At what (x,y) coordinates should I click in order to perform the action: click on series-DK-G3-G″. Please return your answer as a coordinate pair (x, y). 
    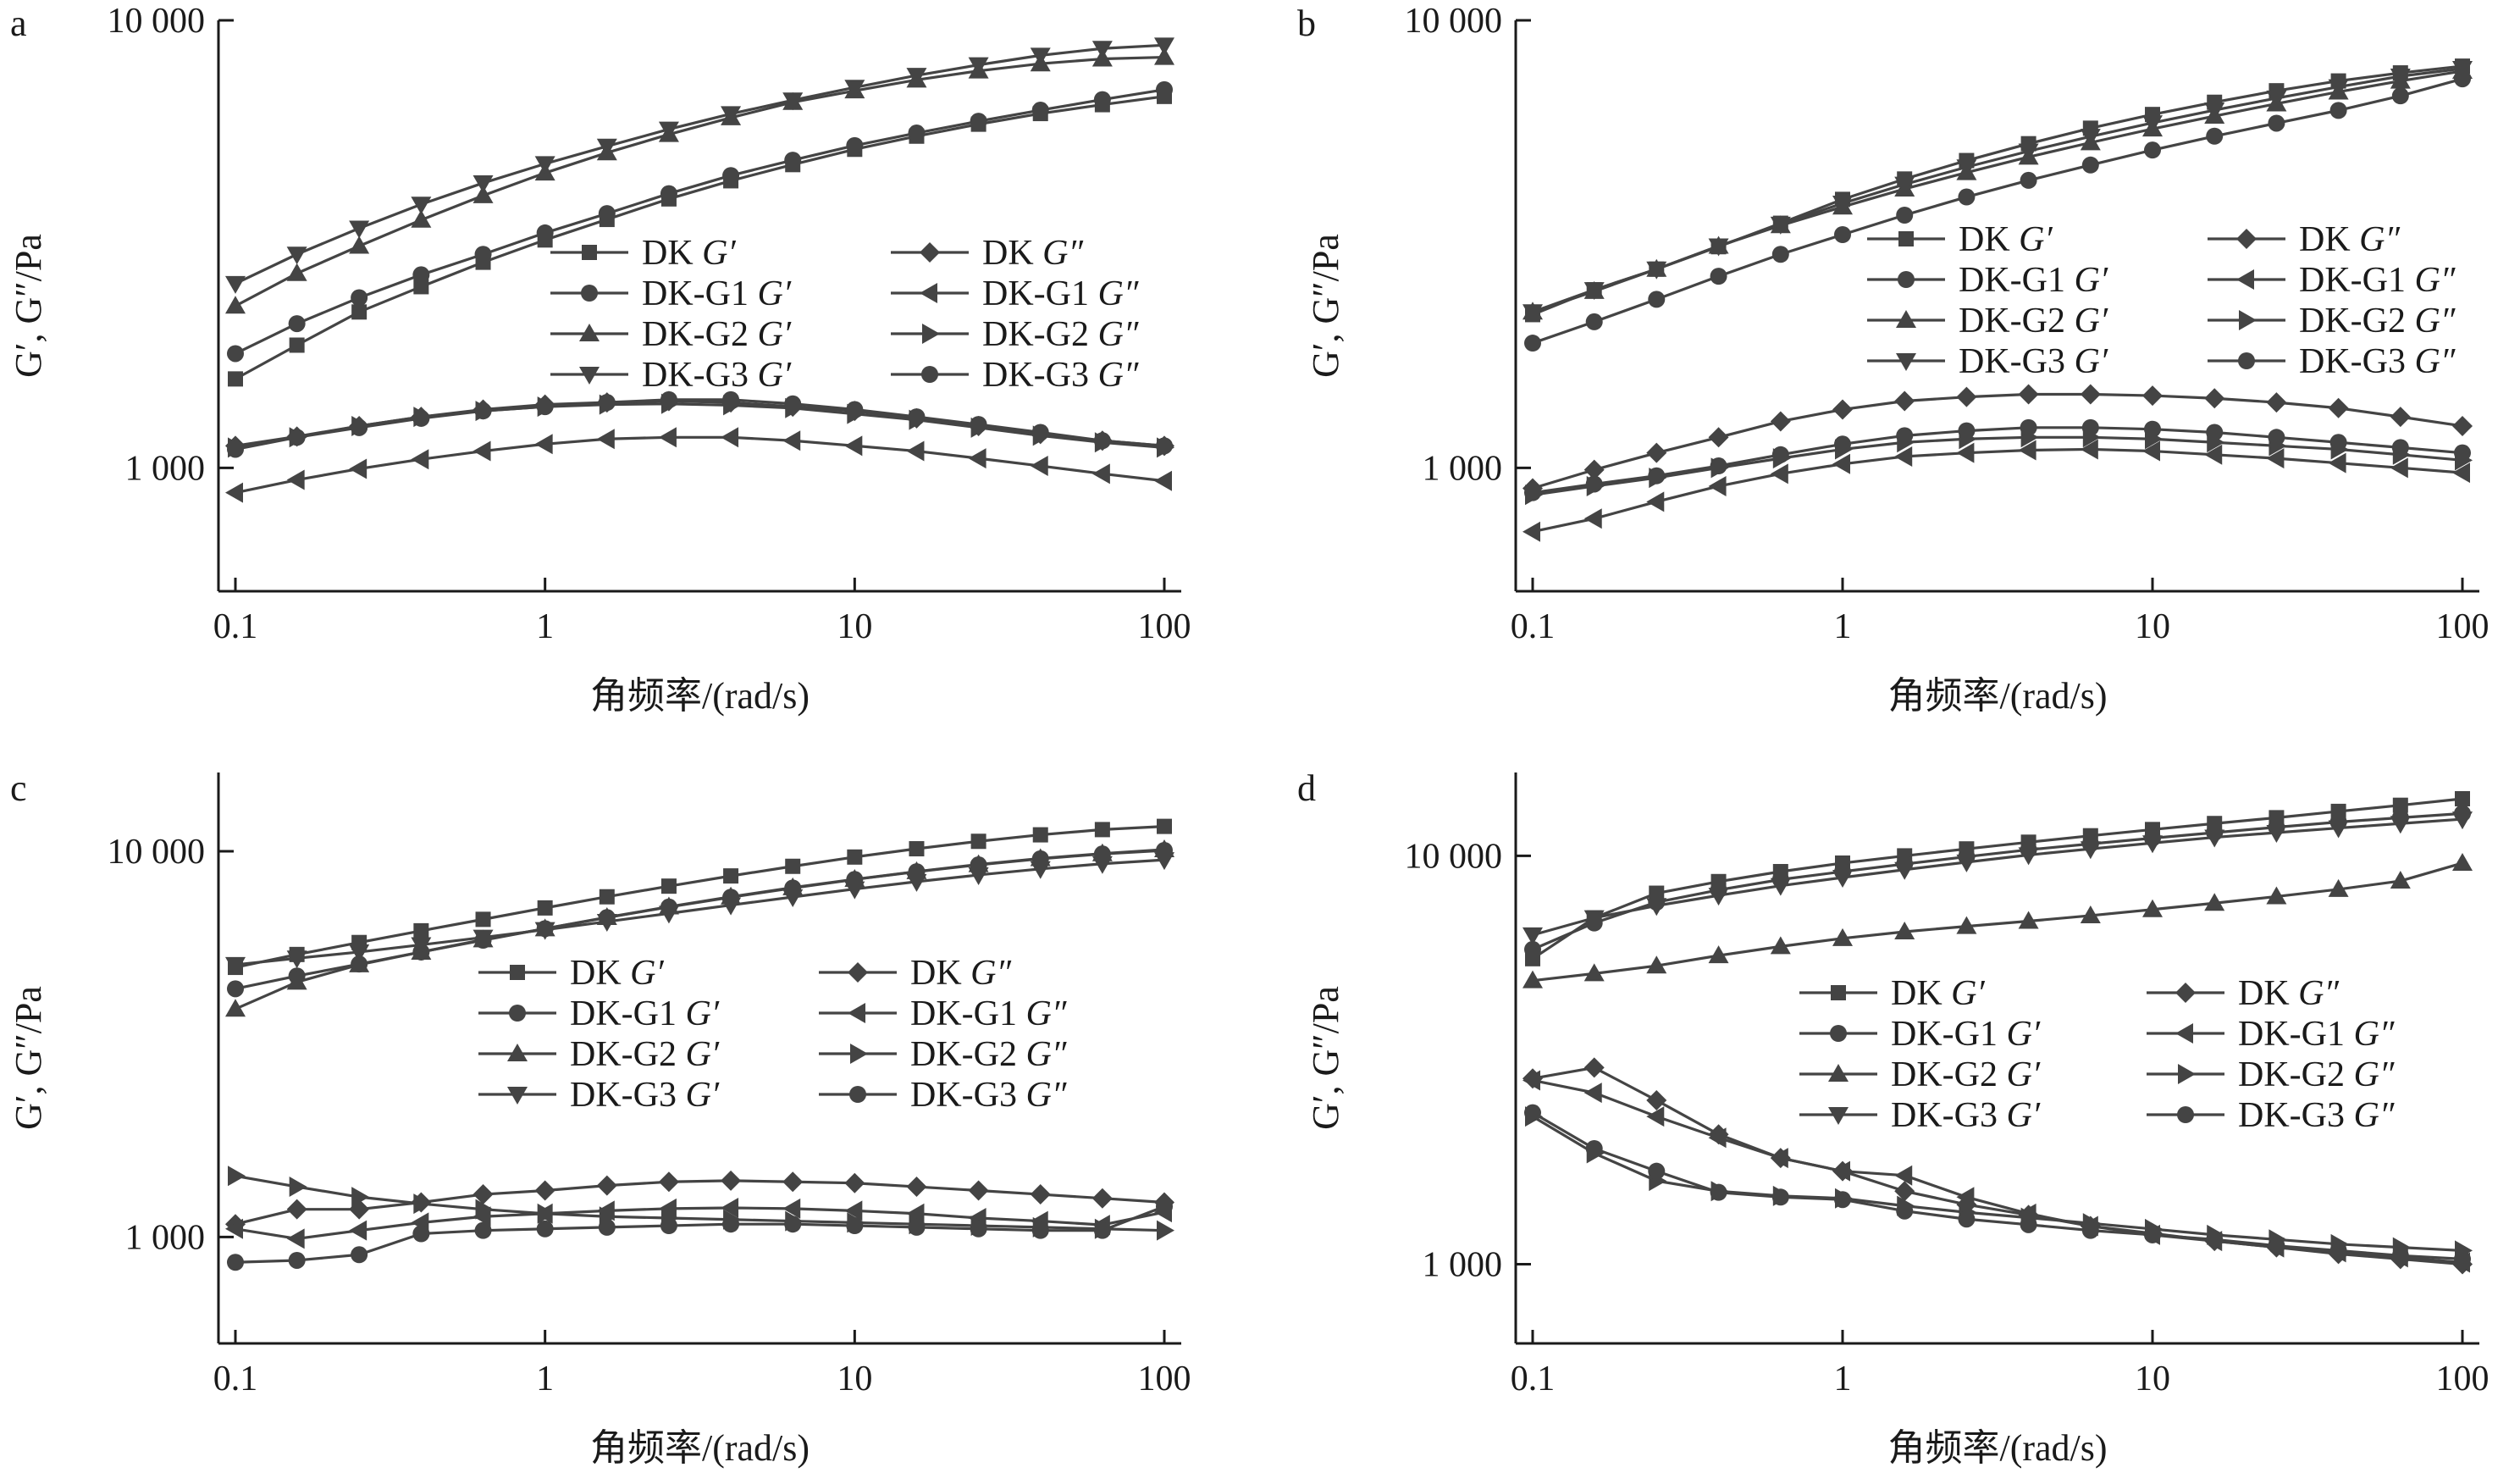
    Looking at the image, I should click on (1998, 459).